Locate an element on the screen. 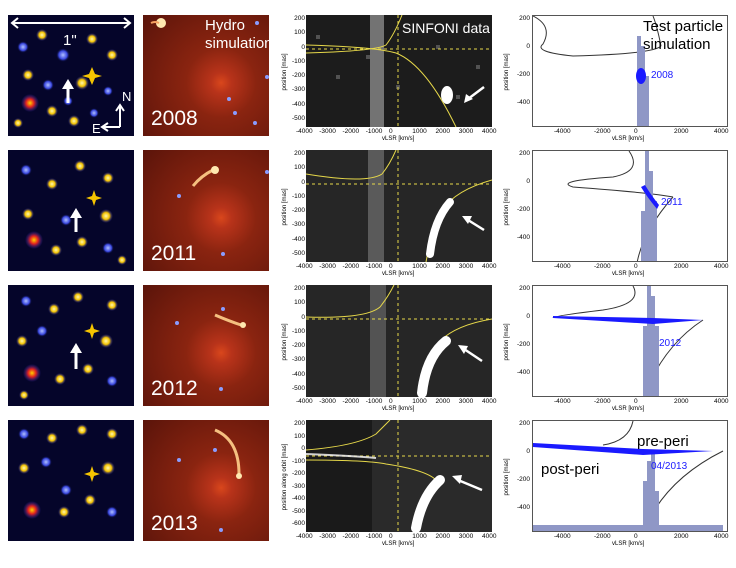 The image size is (736, 568). star-field-image: 1" N E is located at coordinates (71, 76).